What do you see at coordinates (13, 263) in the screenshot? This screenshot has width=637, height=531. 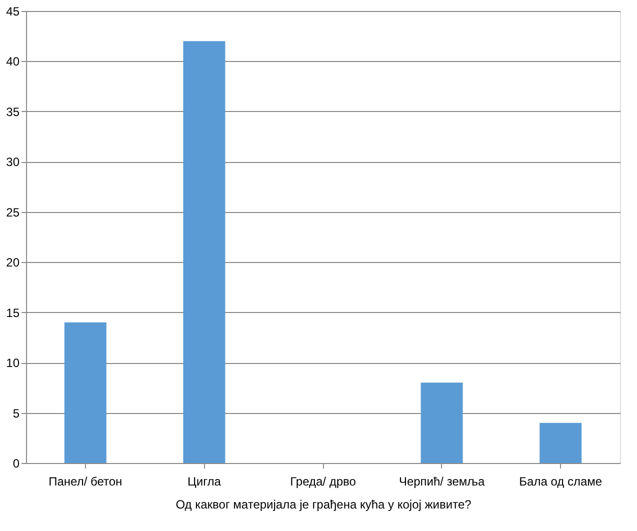 I see `y-tick-label: 20` at bounding box center [13, 263].